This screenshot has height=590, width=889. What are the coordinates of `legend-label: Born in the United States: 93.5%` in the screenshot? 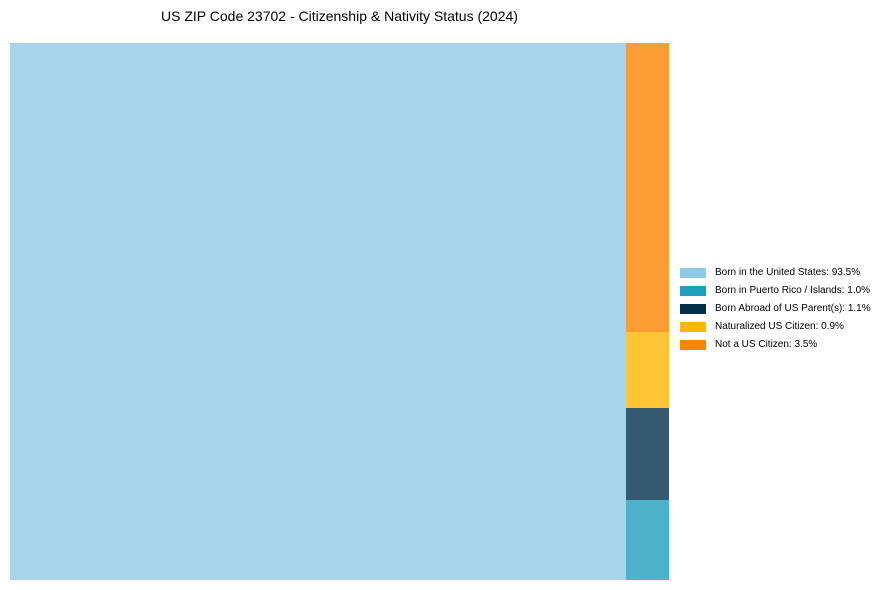 It's located at (788, 272).